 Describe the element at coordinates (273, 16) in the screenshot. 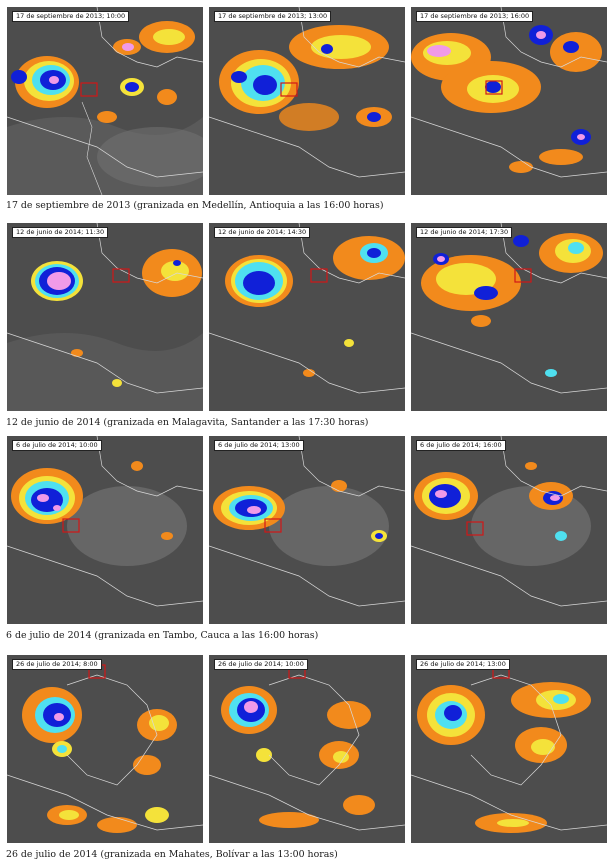

I see `timestamp-label: 17 de septiembre de 2013; 13:00` at that location.